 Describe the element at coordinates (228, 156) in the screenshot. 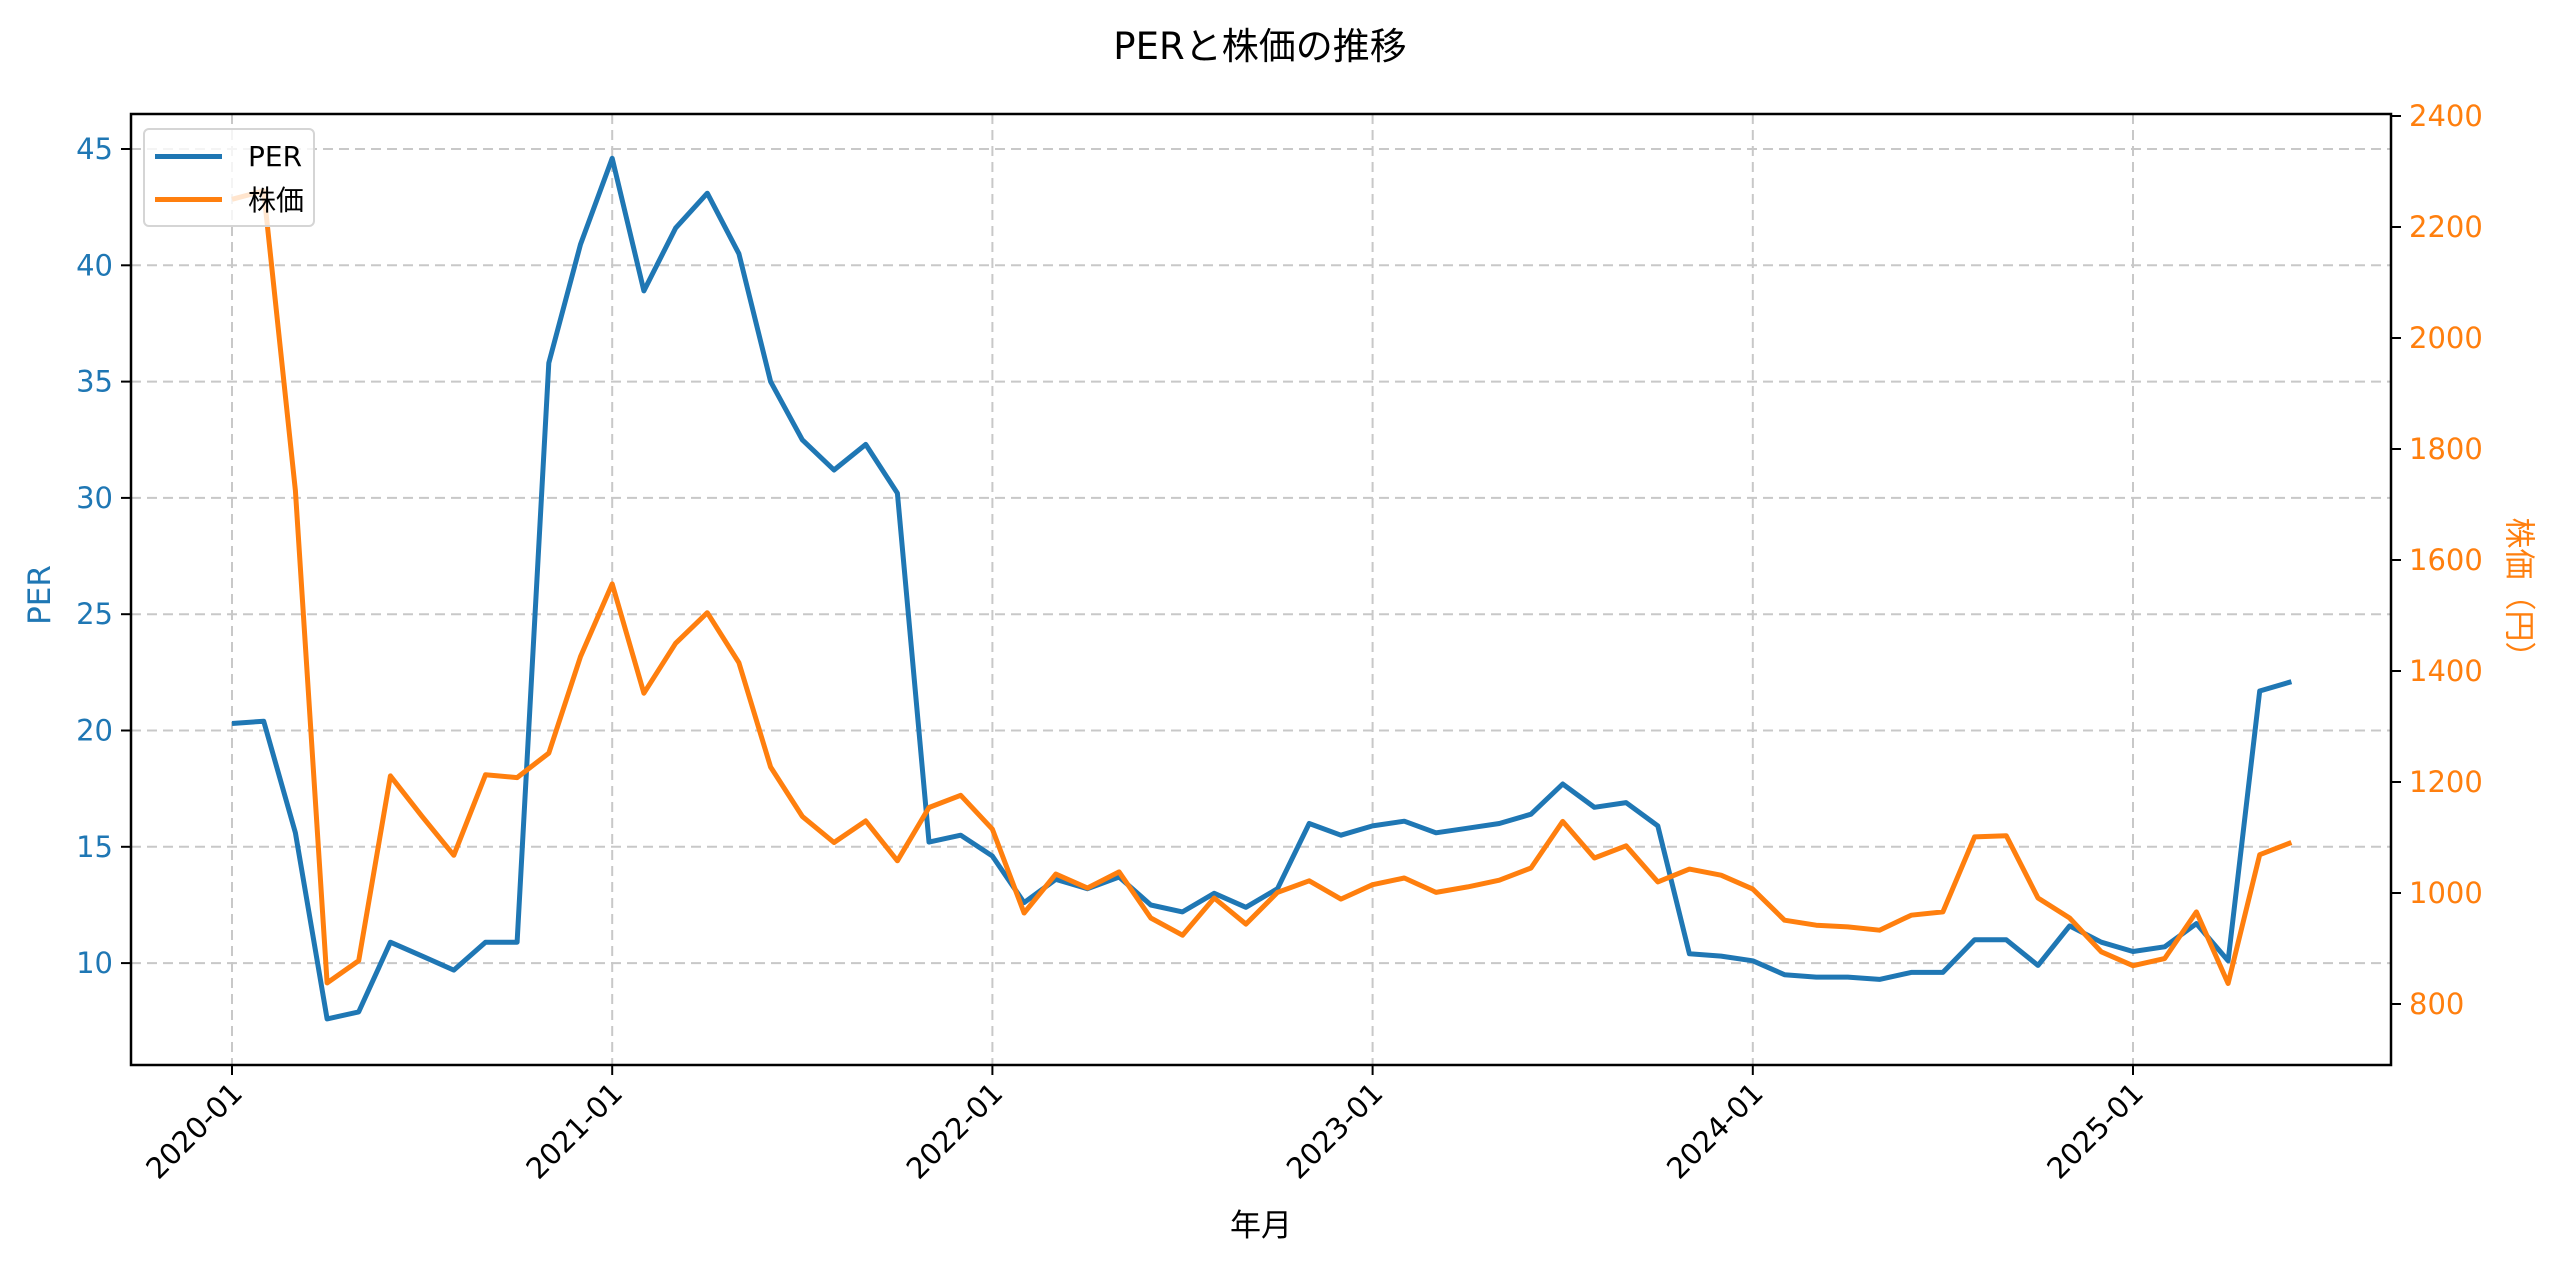

I see `legend-item-per: PER` at that location.